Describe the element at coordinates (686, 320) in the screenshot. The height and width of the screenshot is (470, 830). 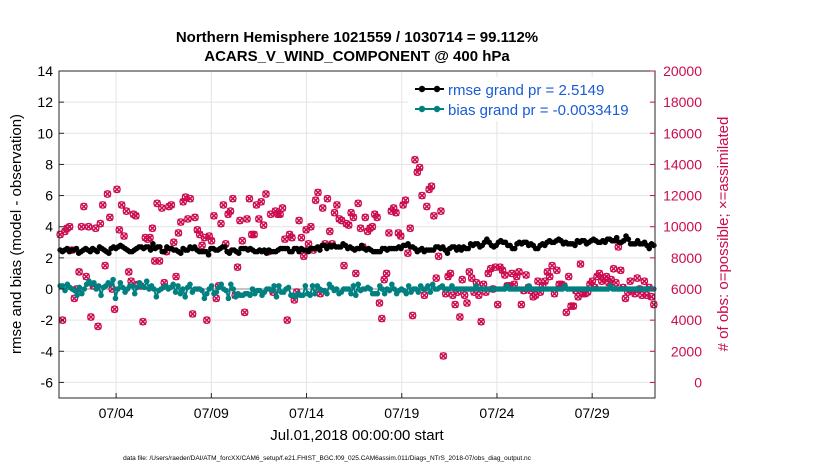
I see `y2-tick-label: 4000` at that location.